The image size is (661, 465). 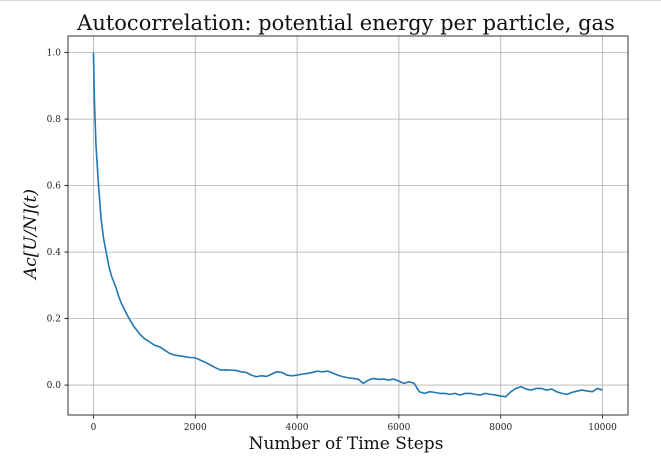 What do you see at coordinates (54, 320) in the screenshot?
I see `y-tick-label: 0.2` at bounding box center [54, 320].